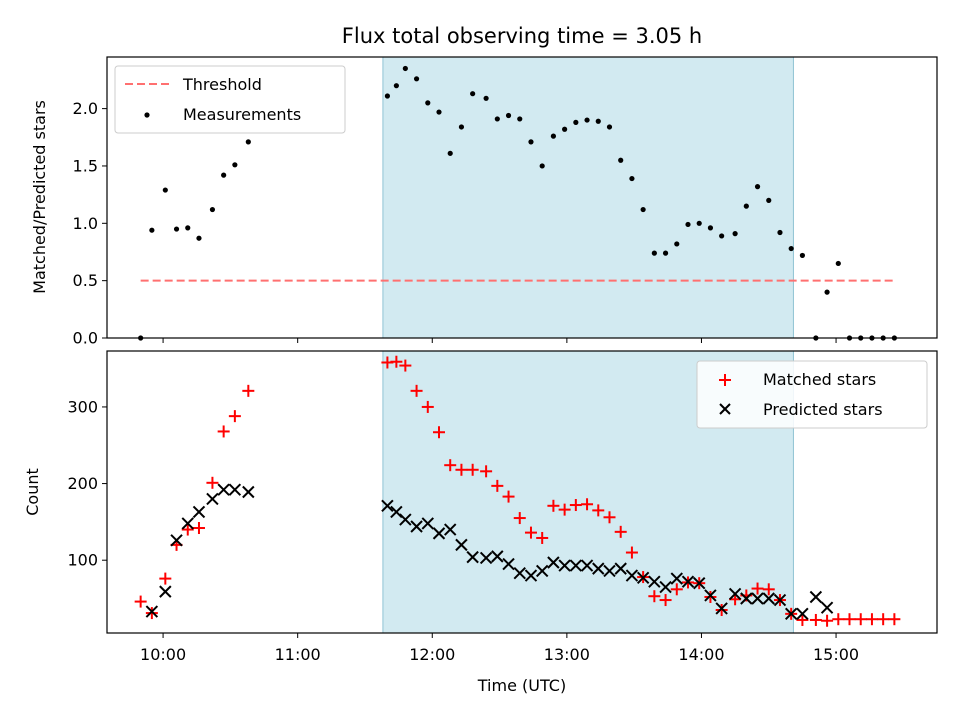 The height and width of the screenshot is (720, 960). Describe the element at coordinates (819, 379) in the screenshot. I see `legend-matched-label: Matched stars` at that location.